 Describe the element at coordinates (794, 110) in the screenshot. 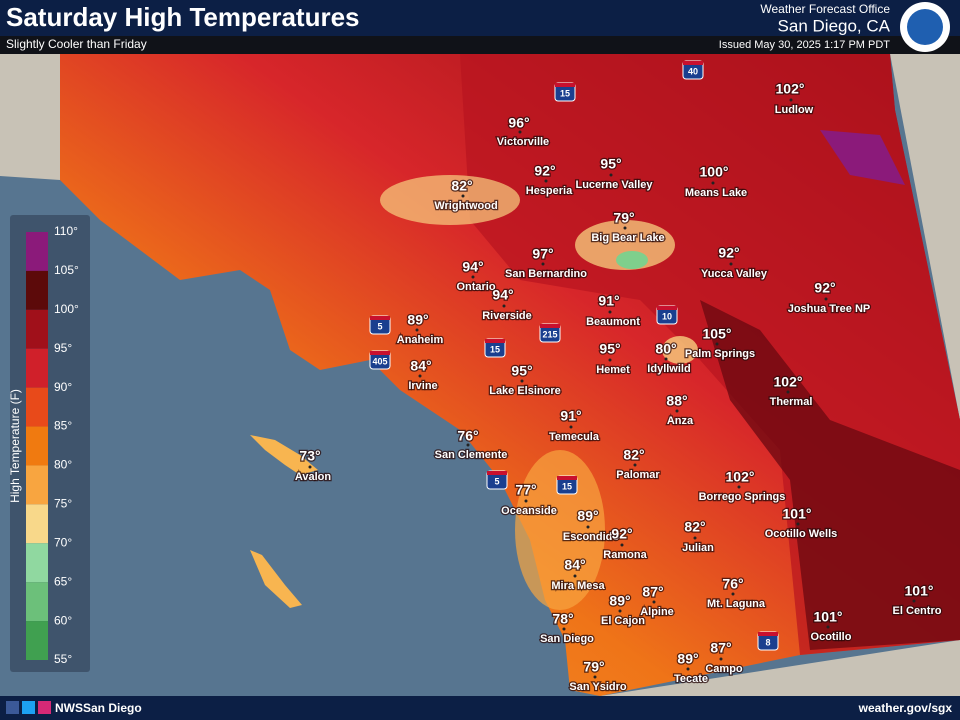

I see `city-name: Ludlow` at that location.